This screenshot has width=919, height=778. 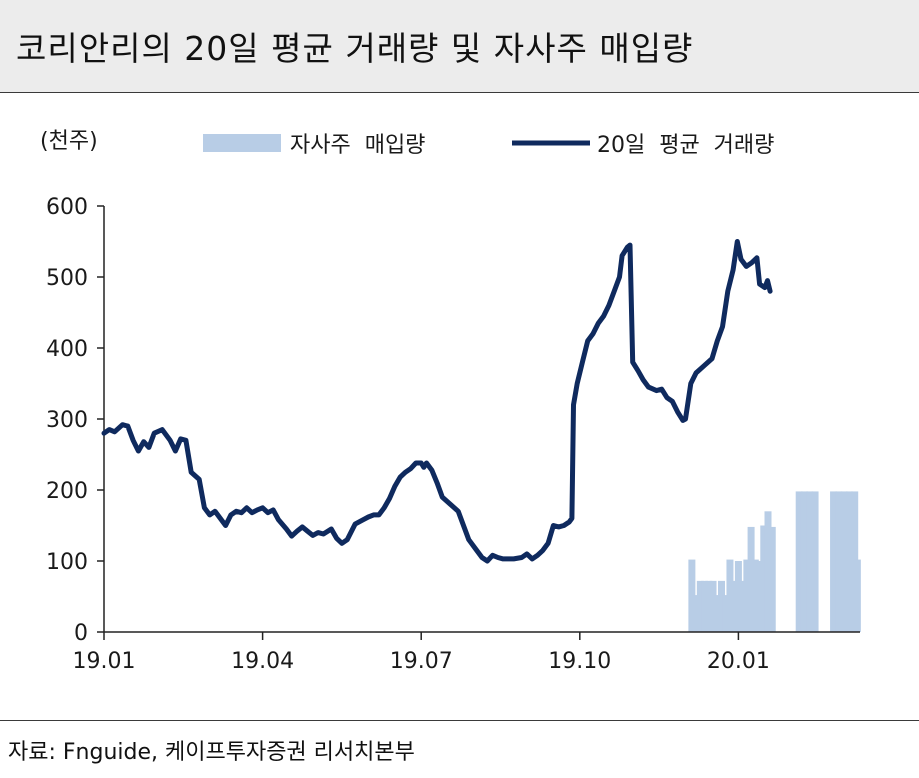 I want to click on x-tick-label: 19.01, so click(x=104, y=661).